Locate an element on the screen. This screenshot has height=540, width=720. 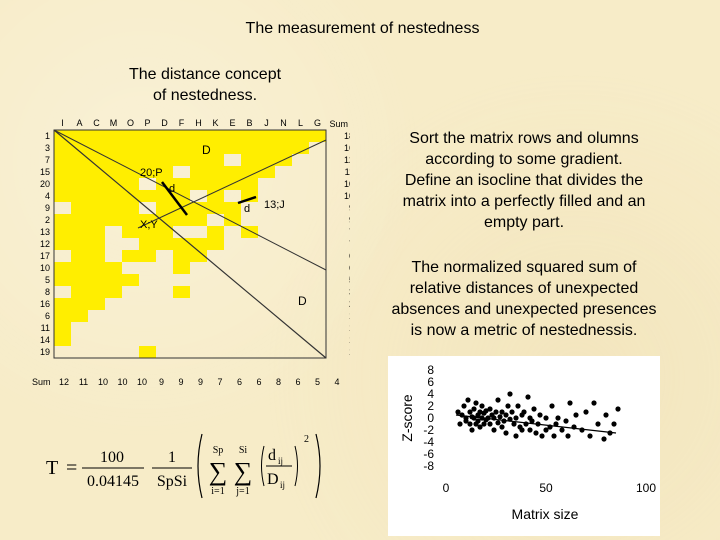
plot-background is located at coordinates (524, 446).